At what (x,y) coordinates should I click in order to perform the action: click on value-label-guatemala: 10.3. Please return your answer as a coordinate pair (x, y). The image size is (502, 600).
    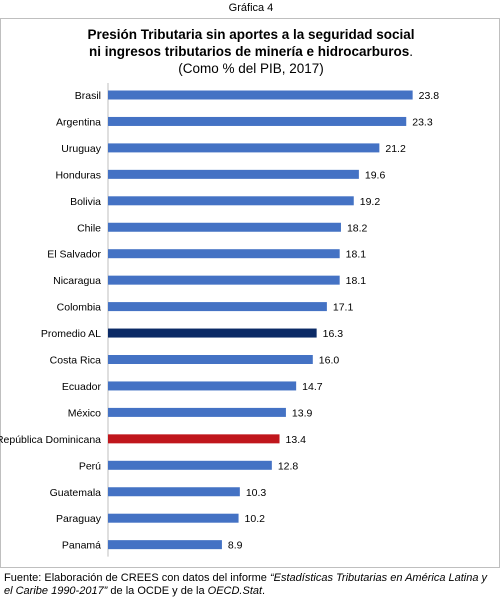
    Looking at the image, I should click on (256, 493).